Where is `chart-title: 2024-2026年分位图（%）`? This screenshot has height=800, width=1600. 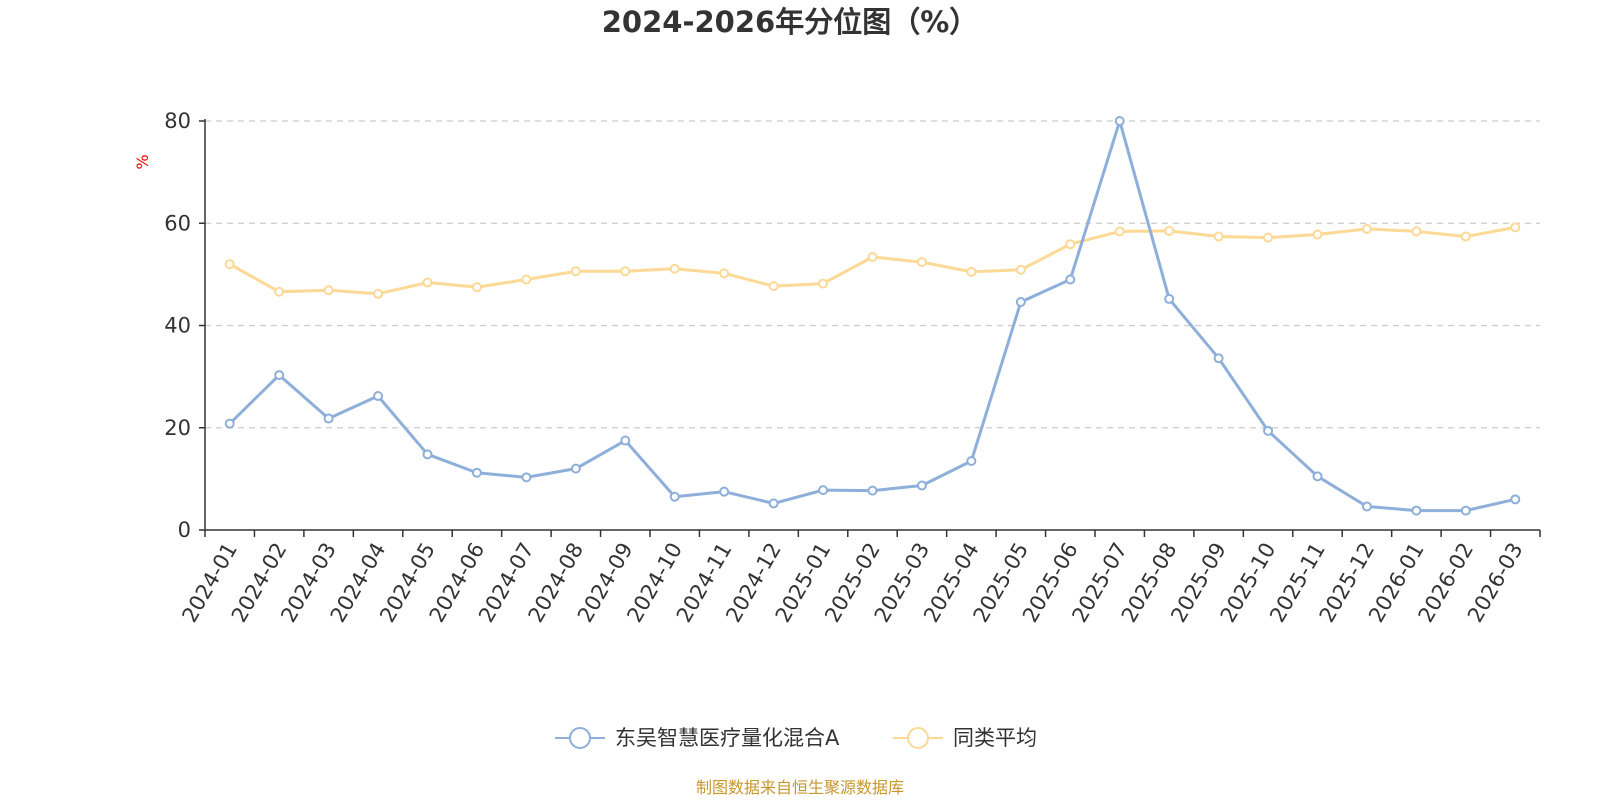
chart-title: 2024-2026年分位图（%） is located at coordinates (790, 22).